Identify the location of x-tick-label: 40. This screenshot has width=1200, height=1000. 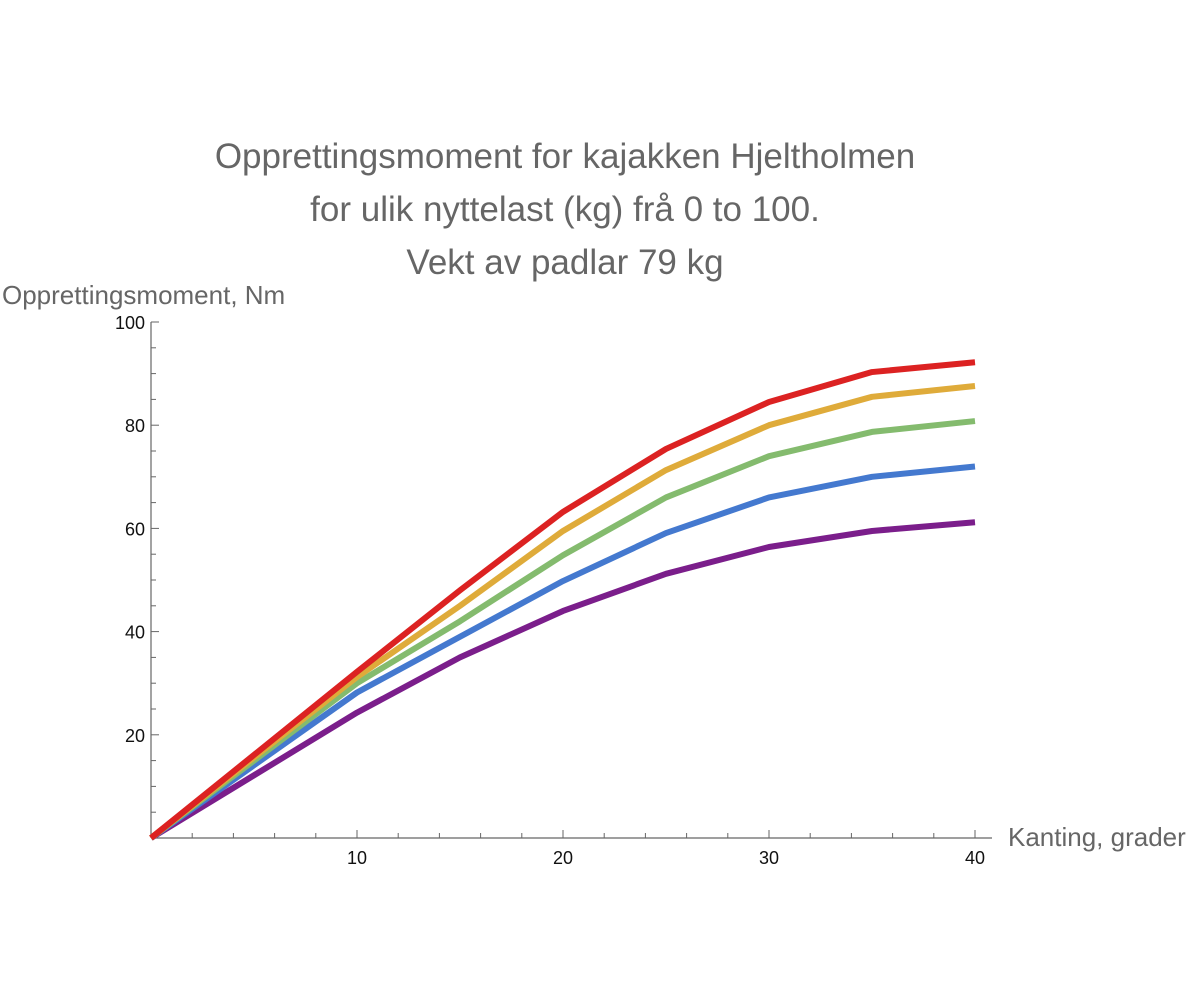
(975, 858).